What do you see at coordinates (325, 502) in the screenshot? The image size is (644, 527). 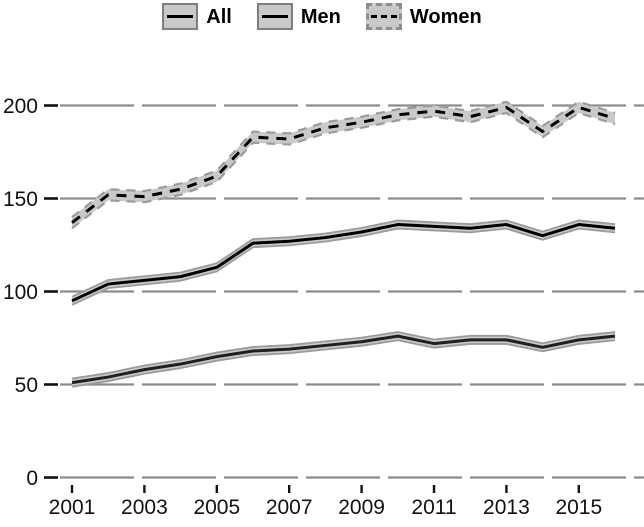 I see `x-axis: 2001 2003 2005 2007 2009 2011 2013 2015` at bounding box center [325, 502].